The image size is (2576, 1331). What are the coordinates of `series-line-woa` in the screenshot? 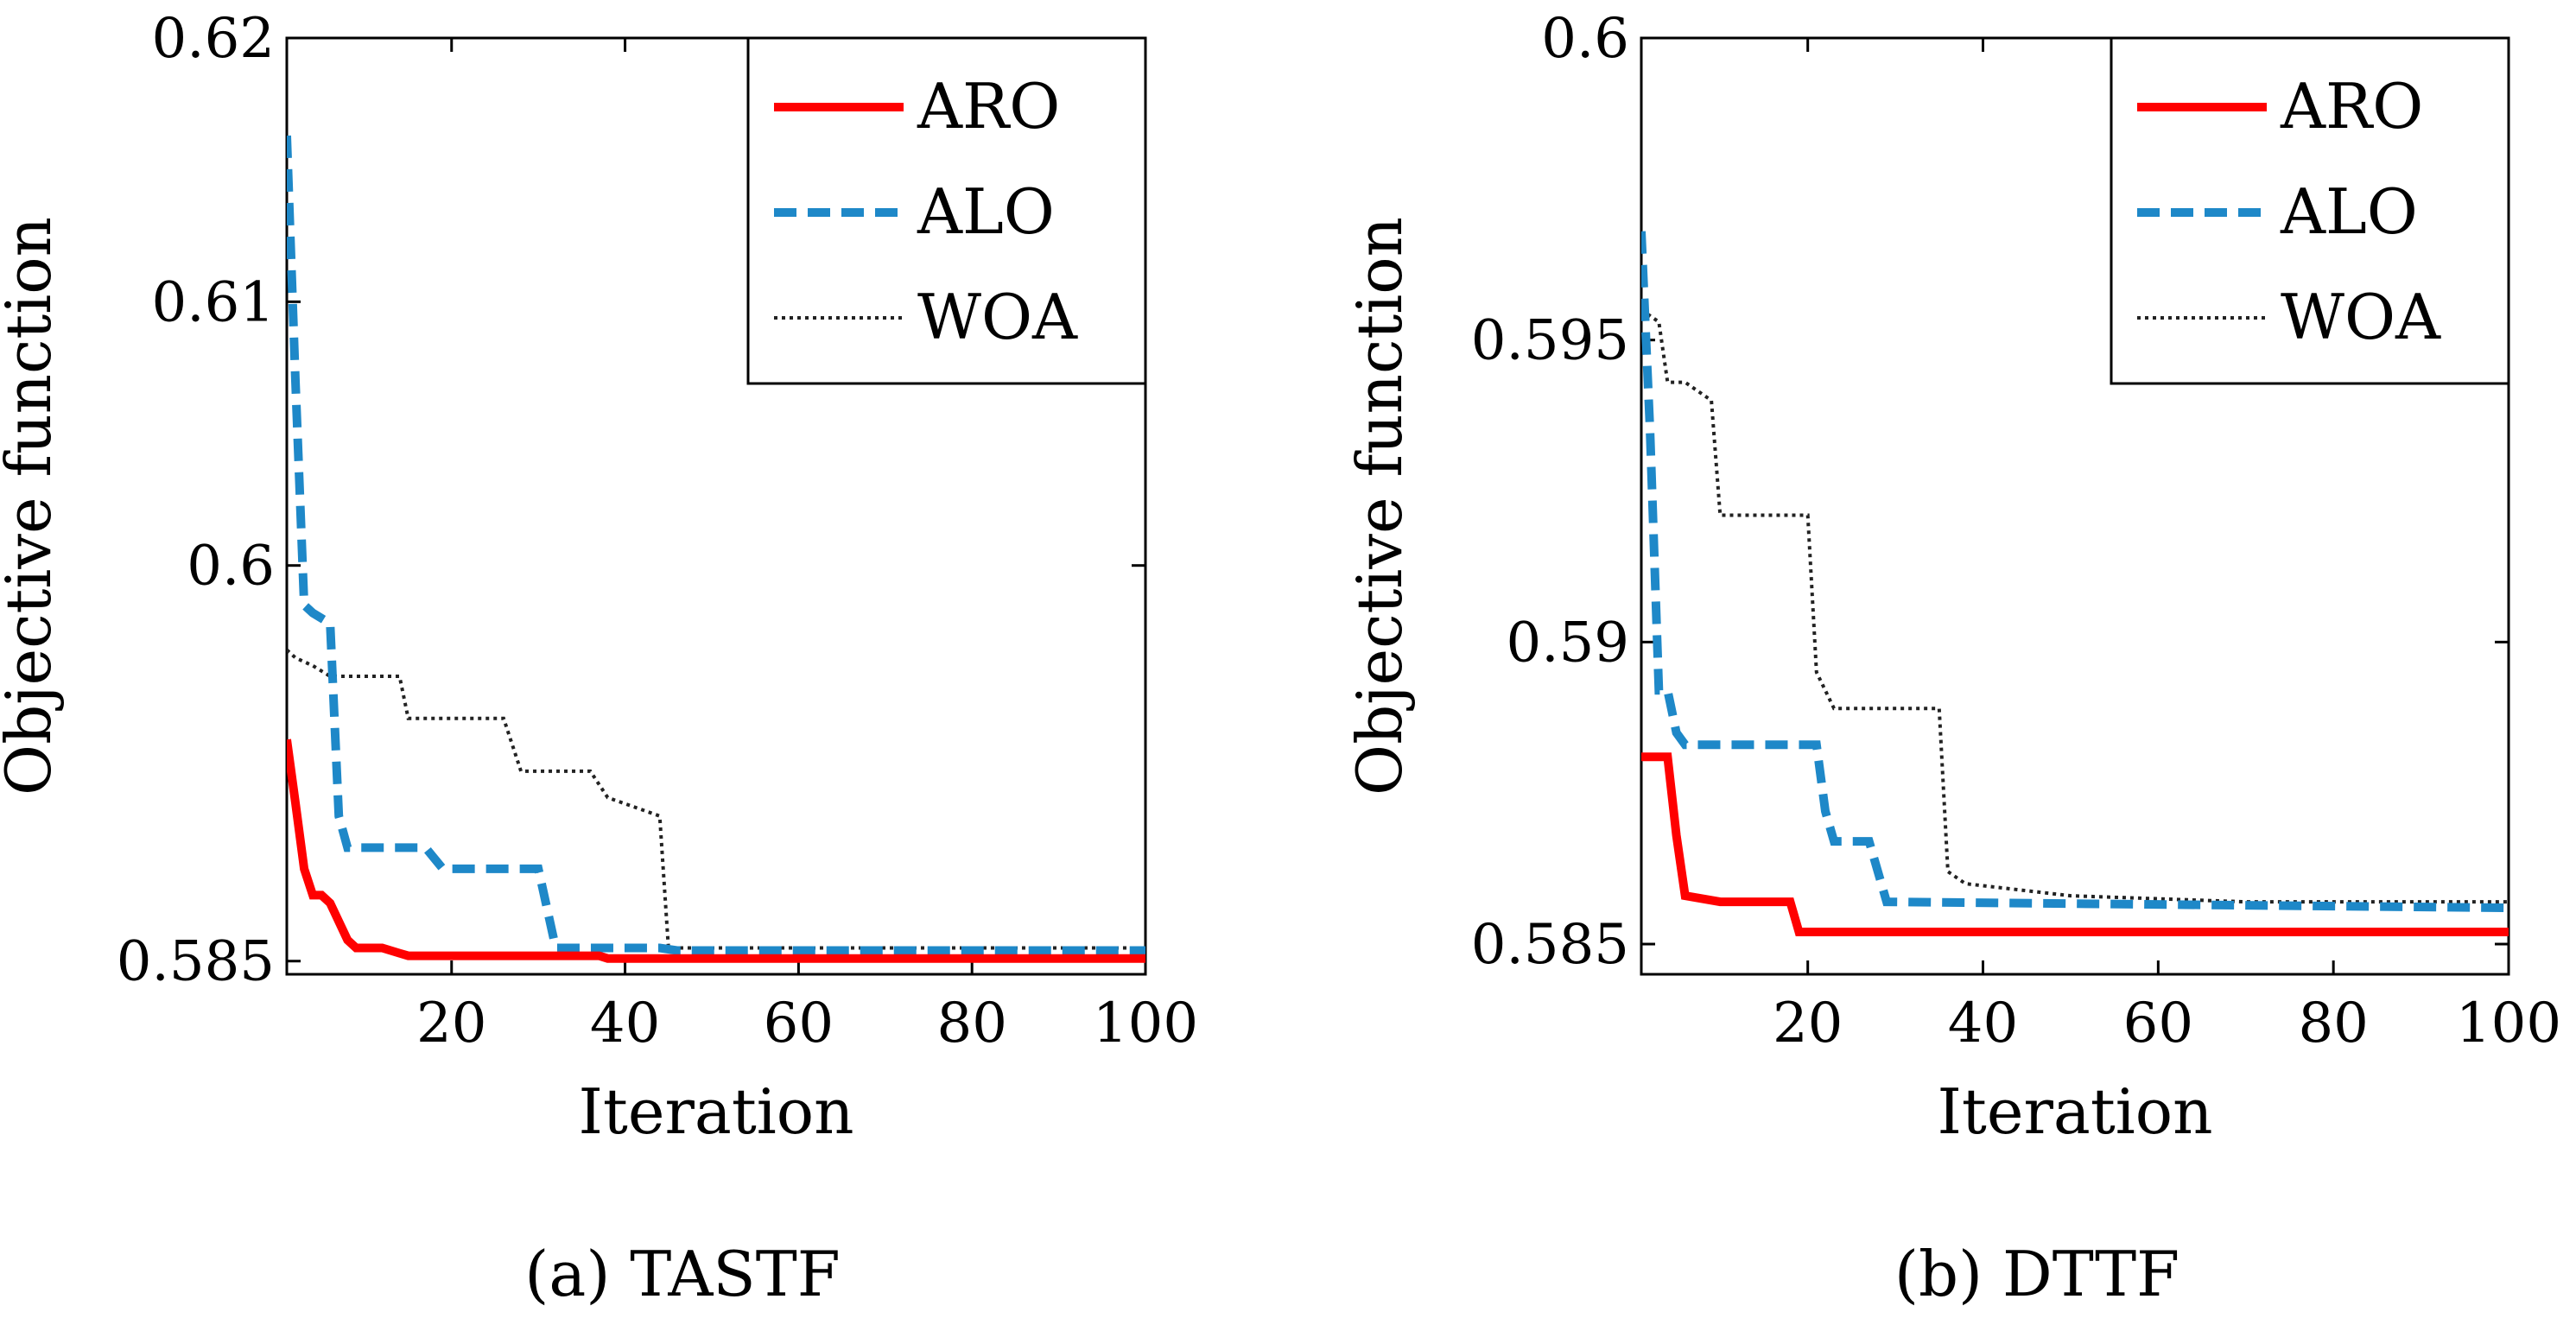 It's located at (716, 799).